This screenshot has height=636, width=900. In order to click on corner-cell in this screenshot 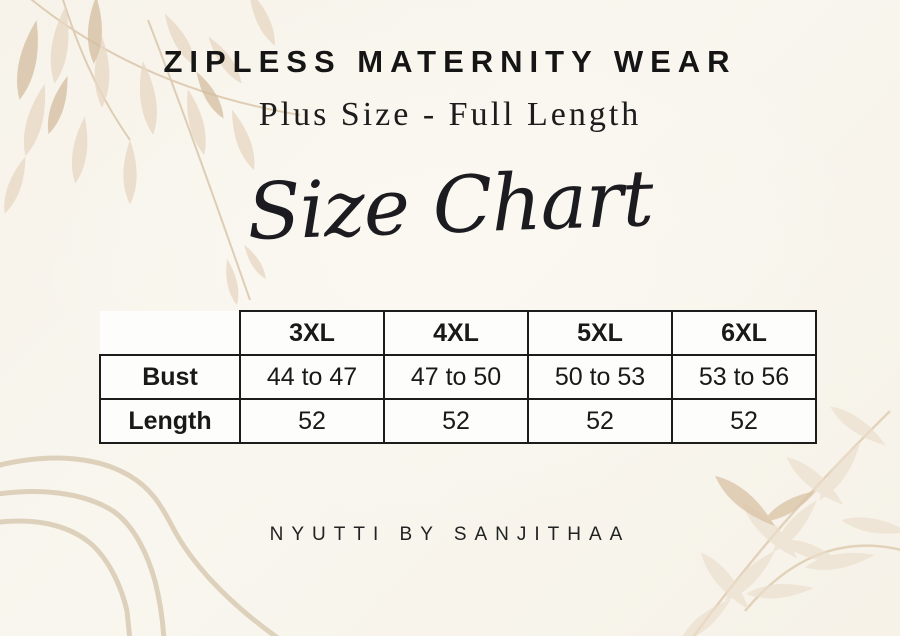, I will do `click(170, 333)`.